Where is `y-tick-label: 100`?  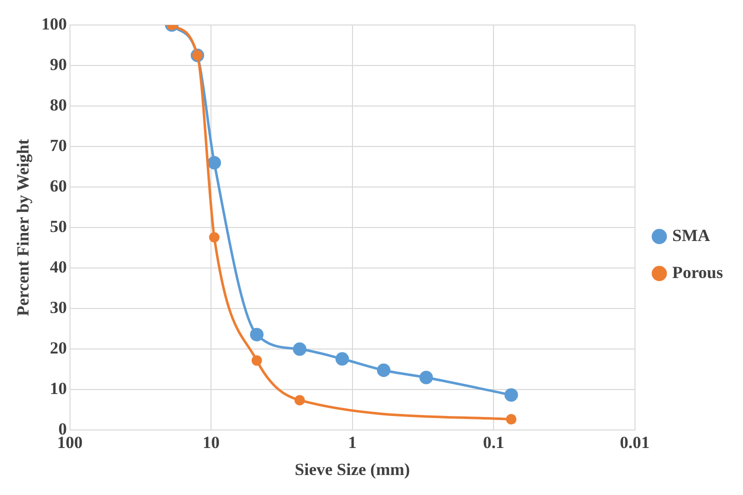 y-tick-label: 100 is located at coordinates (54, 24).